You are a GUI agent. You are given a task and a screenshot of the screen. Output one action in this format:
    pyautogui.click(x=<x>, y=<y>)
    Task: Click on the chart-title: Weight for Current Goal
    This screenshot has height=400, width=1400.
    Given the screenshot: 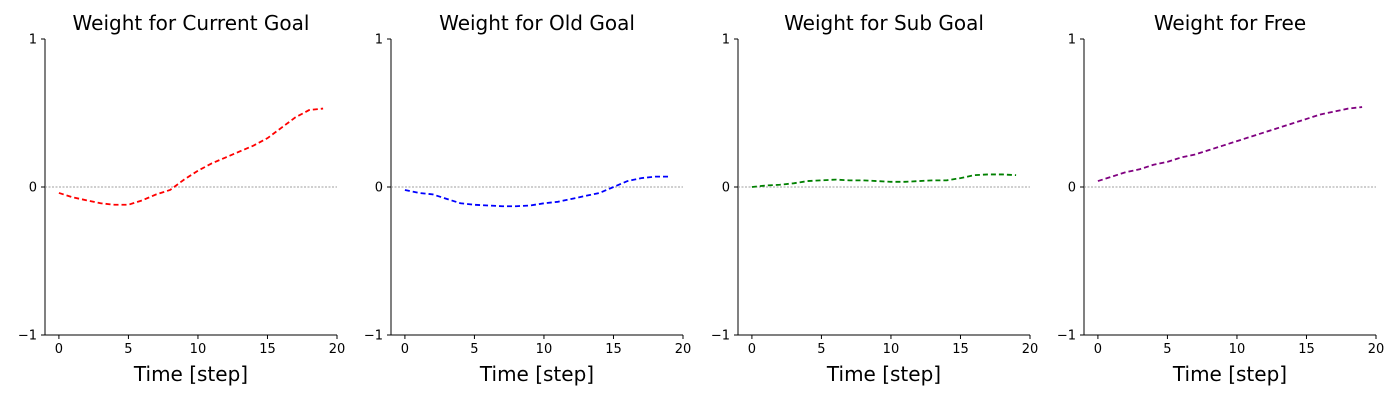 What is the action you would take?
    pyautogui.click(x=191, y=23)
    